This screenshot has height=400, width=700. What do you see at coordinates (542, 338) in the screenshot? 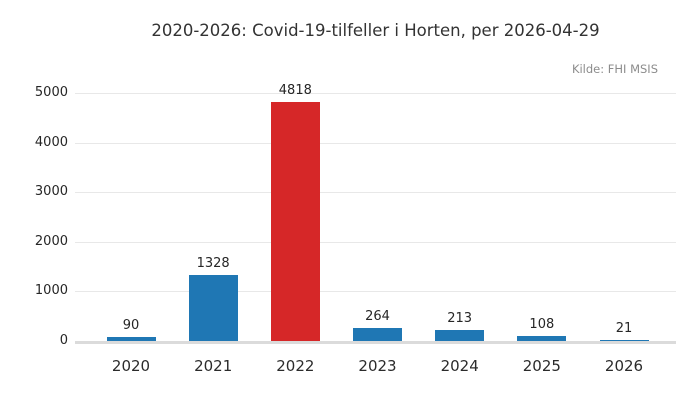
I see `bar-2025` at bounding box center [542, 338].